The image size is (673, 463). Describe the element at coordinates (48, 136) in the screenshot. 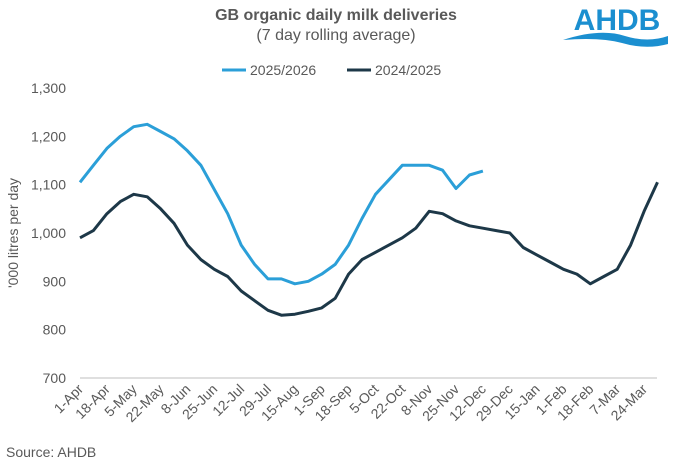

I see `y-tick-label: 1,200` at that location.